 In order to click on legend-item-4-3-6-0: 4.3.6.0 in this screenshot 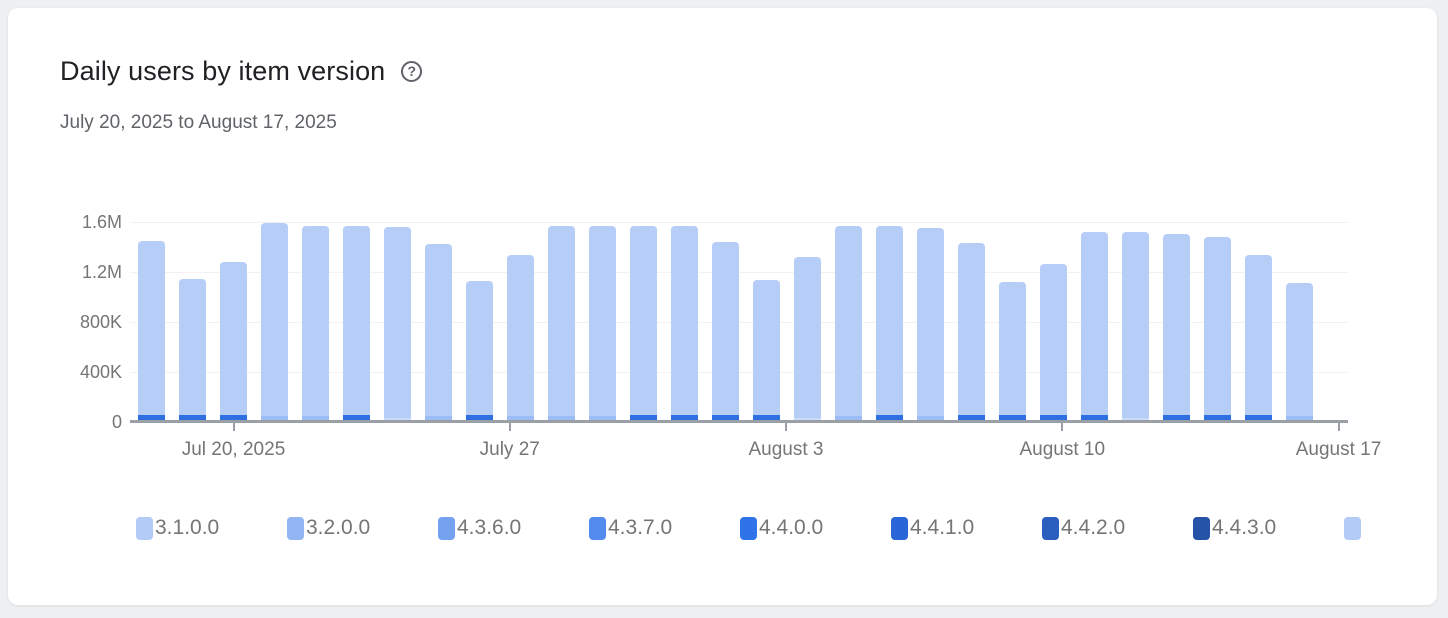, I will do `click(513, 528)`.